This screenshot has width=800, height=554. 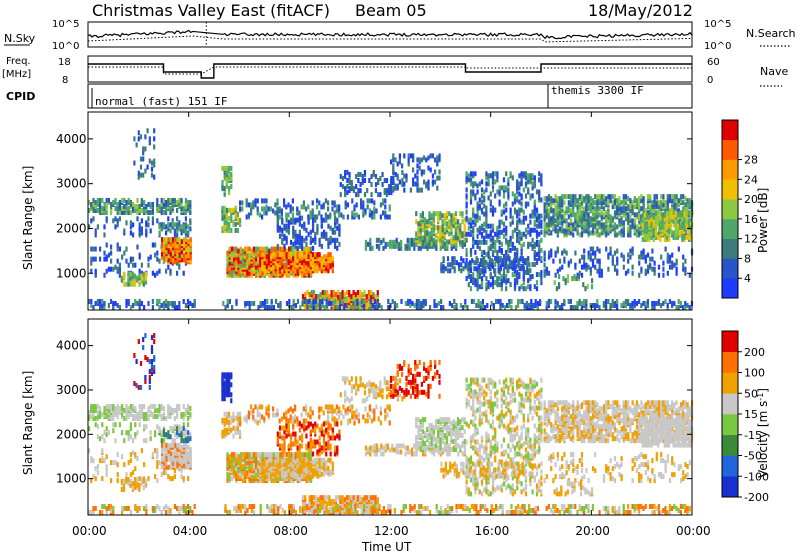 I want to click on colorbar-tick: 100, so click(x=754, y=373).